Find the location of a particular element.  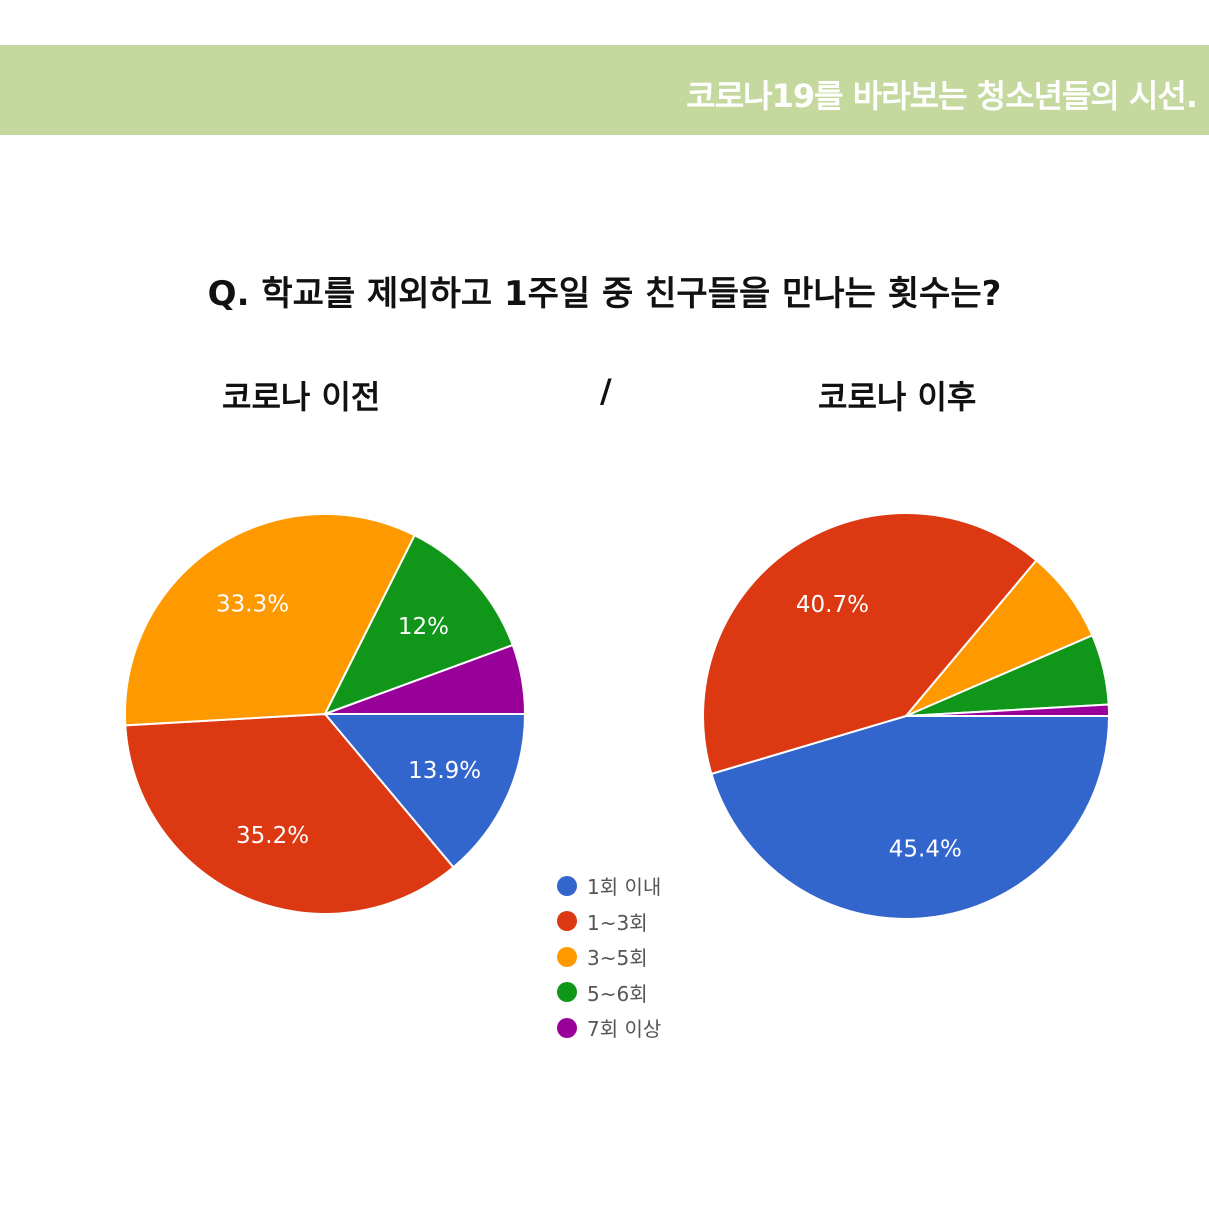

pie-before-label-0: 13.9% is located at coordinates (444, 771).